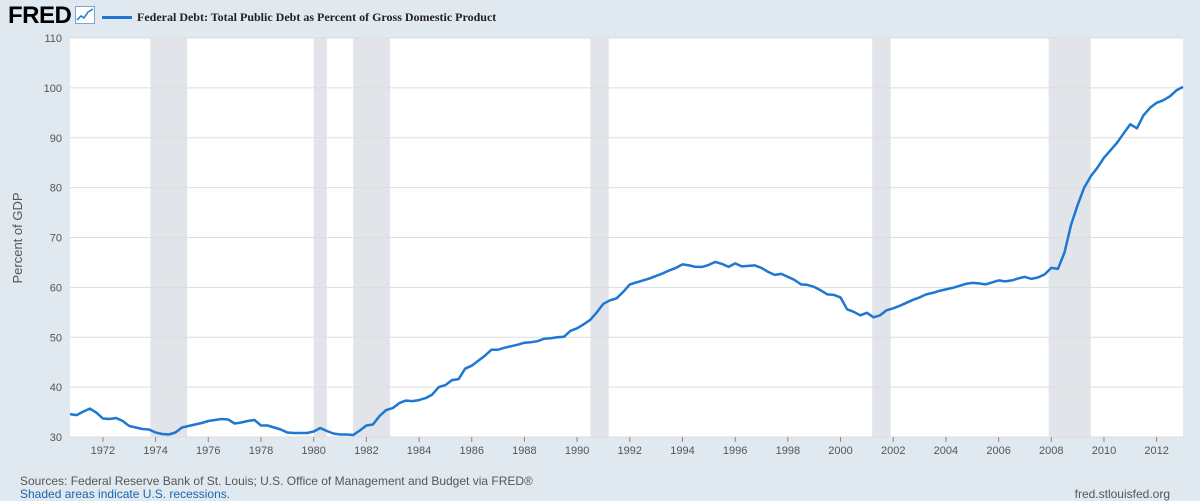  I want to click on x-tick-label: 2012, so click(1156, 451).